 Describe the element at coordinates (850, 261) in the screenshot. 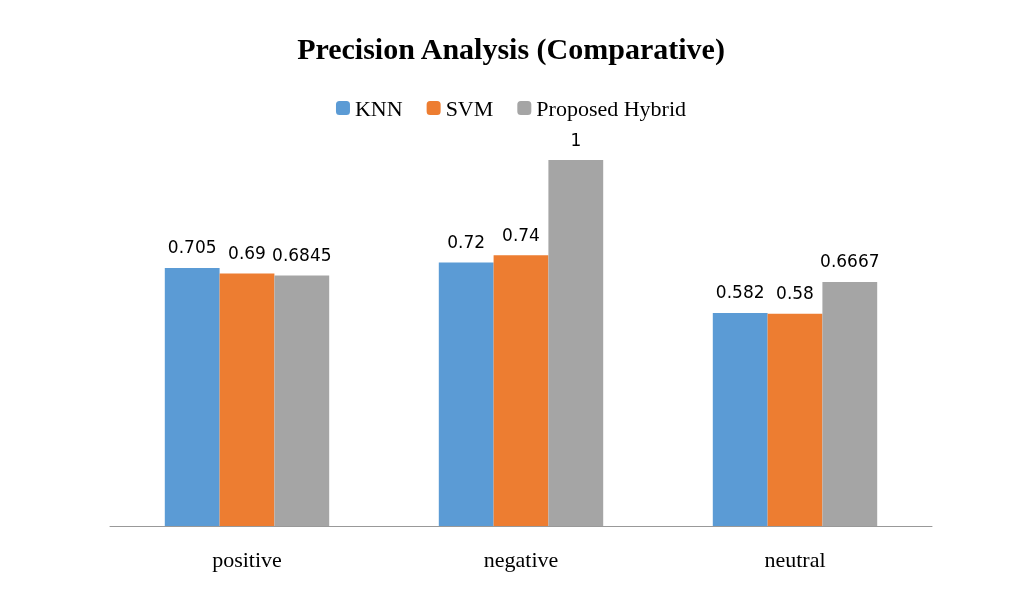

I see `data-label: 0.6667` at that location.